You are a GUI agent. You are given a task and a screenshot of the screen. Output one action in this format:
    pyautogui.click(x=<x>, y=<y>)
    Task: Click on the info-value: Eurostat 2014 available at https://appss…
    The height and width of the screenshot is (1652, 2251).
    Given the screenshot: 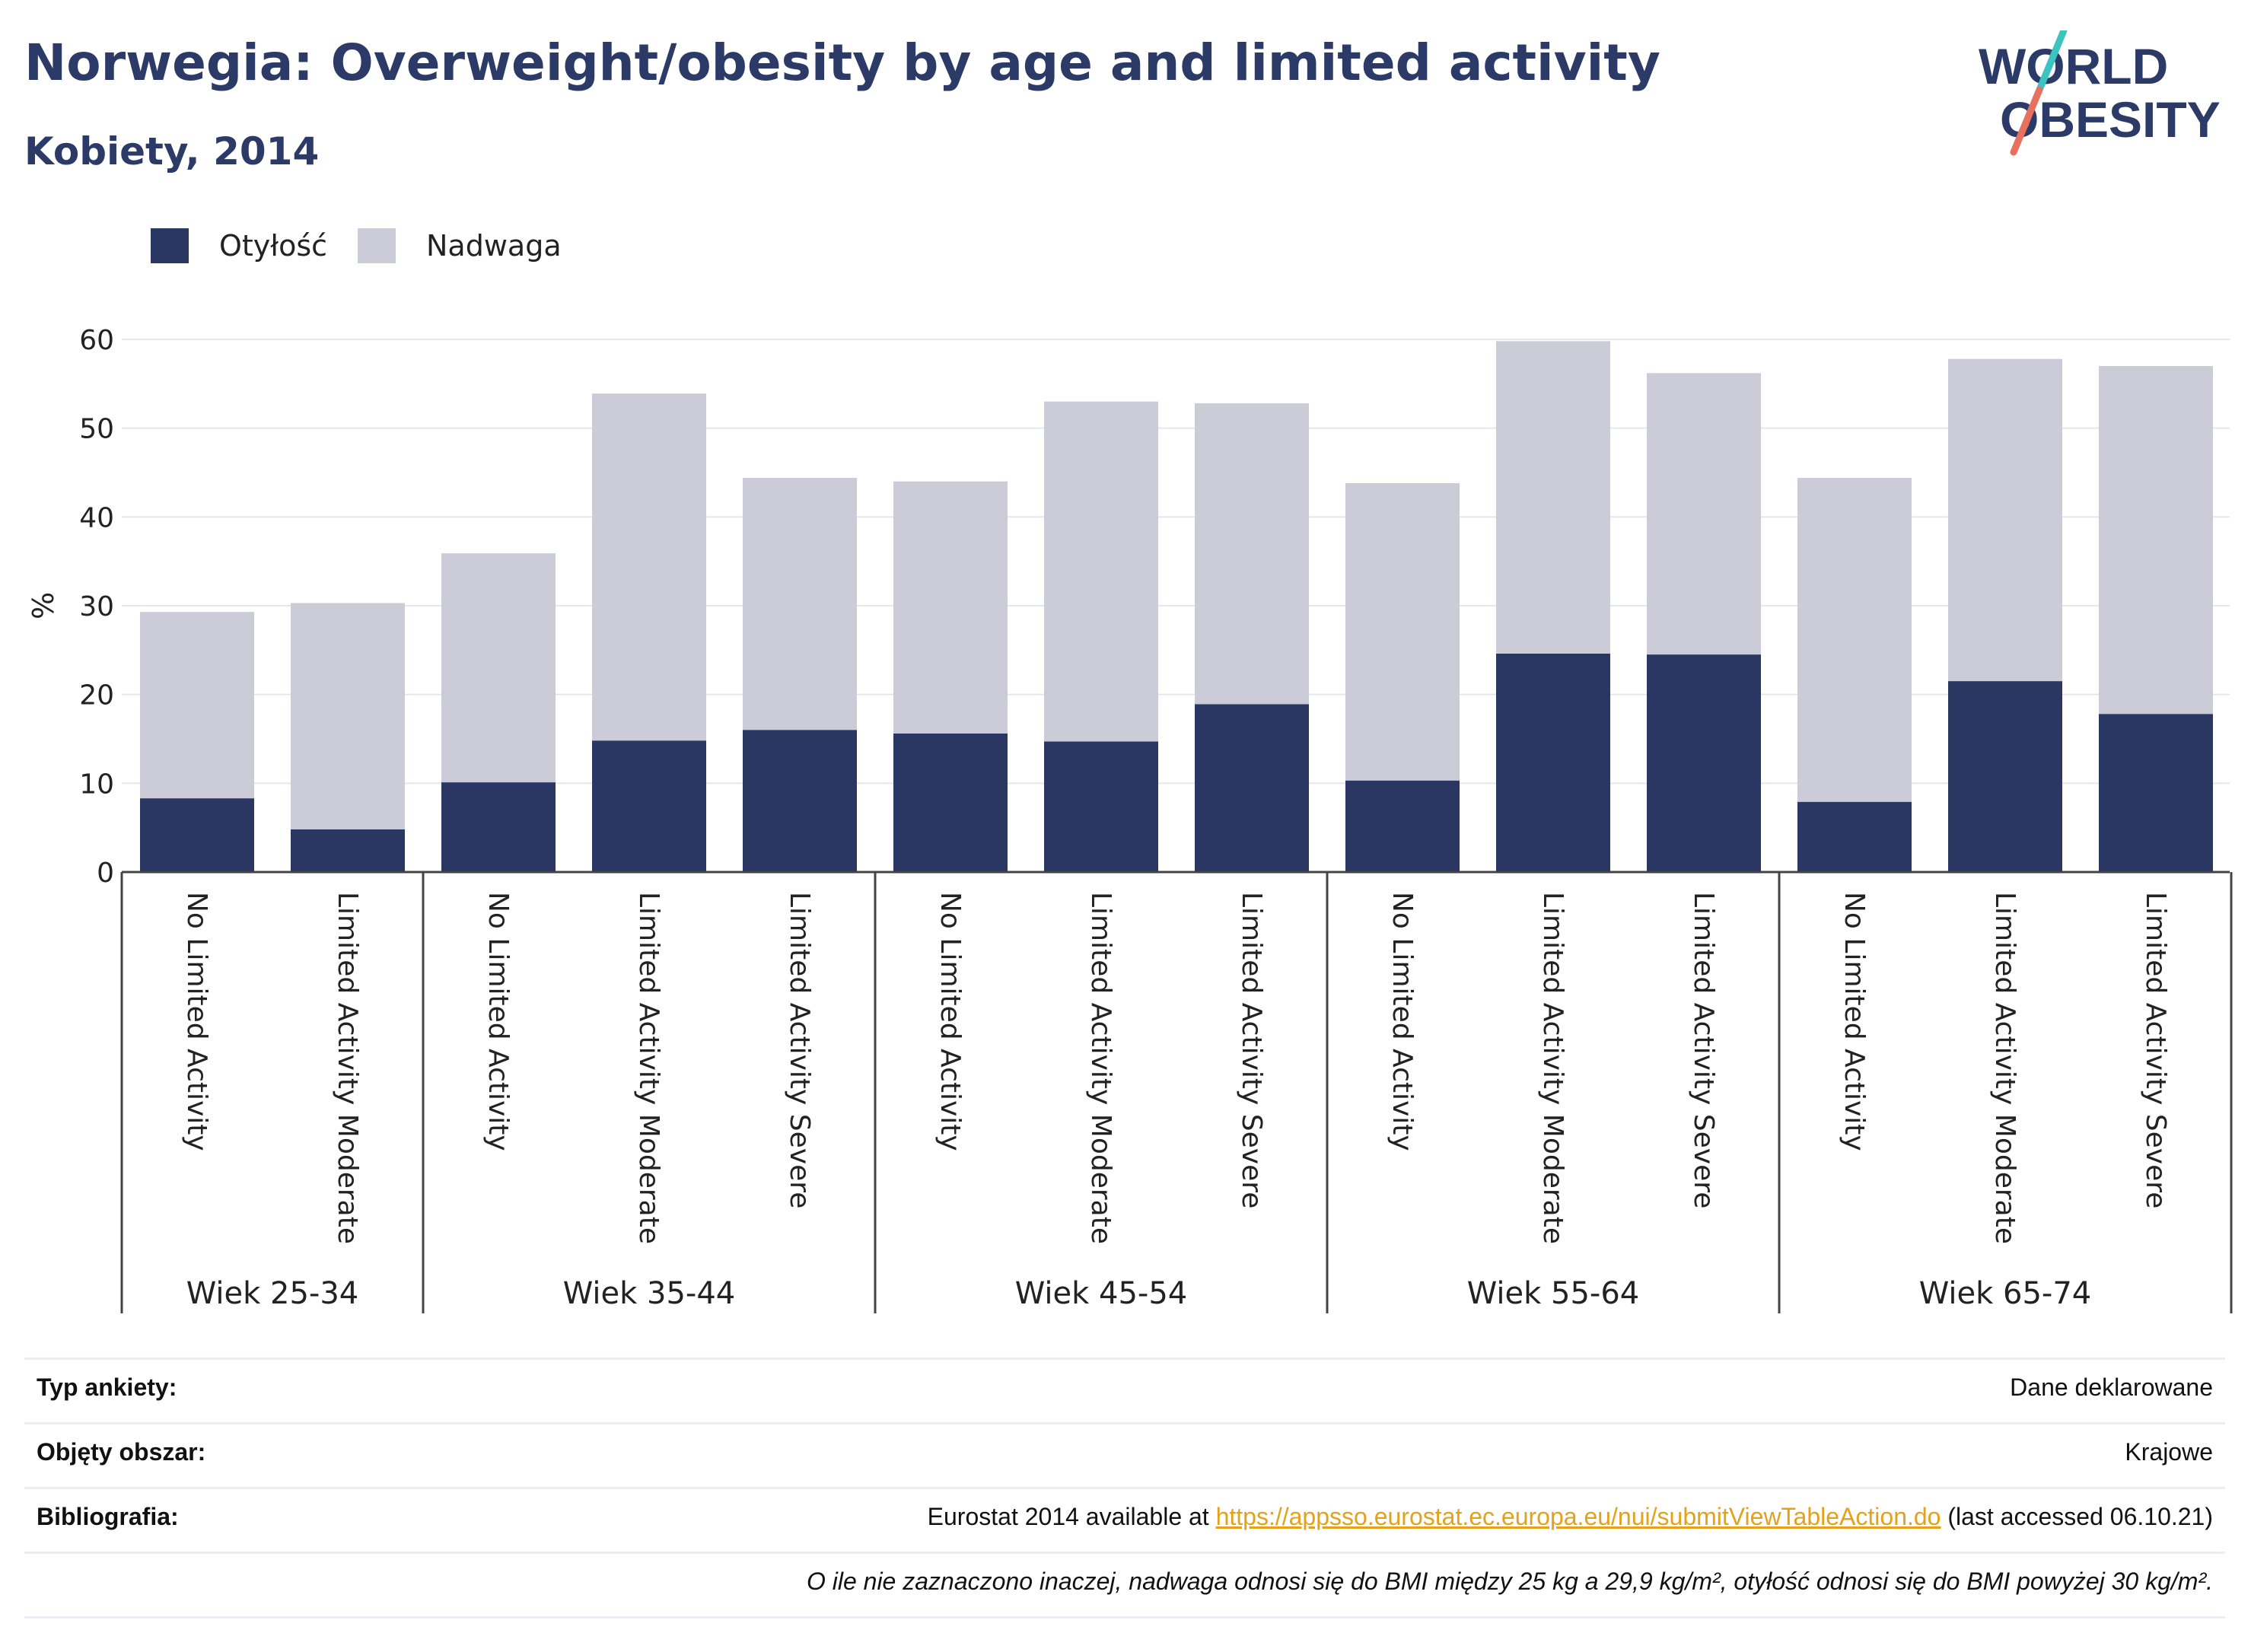 What is the action you would take?
    pyautogui.click(x=1570, y=1517)
    